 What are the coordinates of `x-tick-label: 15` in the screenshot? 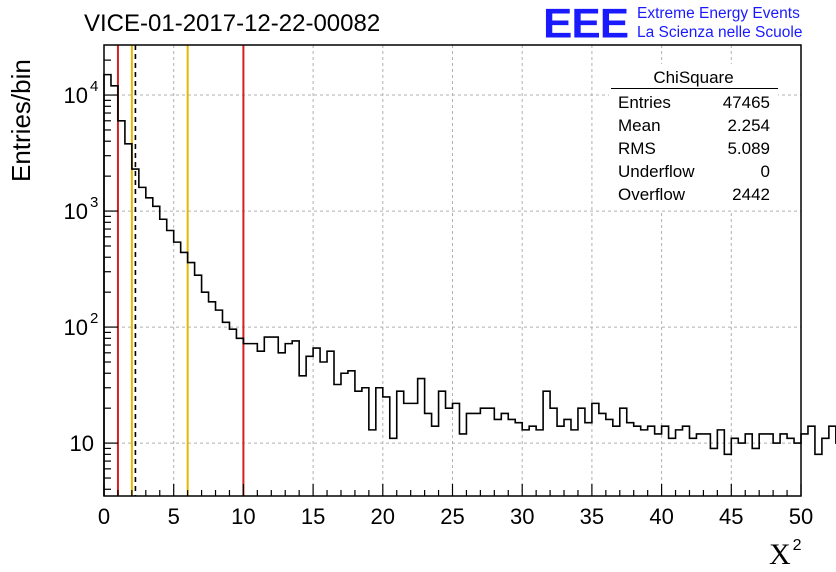 It's located at (313, 516).